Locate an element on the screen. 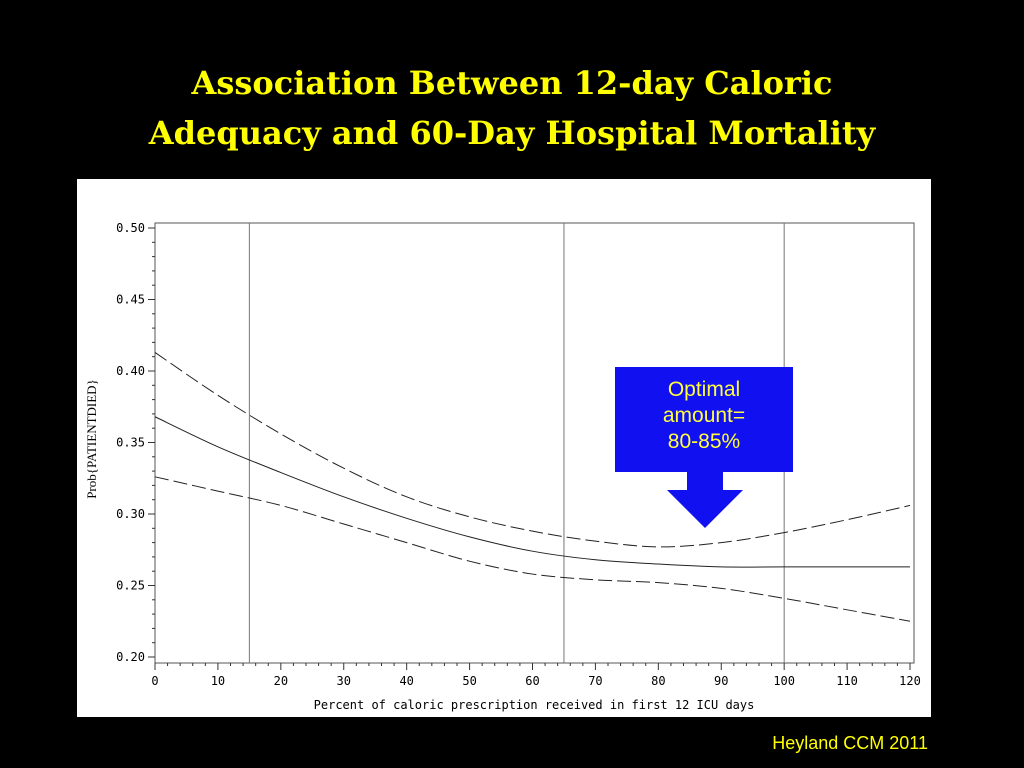 The height and width of the screenshot is (768, 1024). x-tick-label: 60 is located at coordinates (532, 681).